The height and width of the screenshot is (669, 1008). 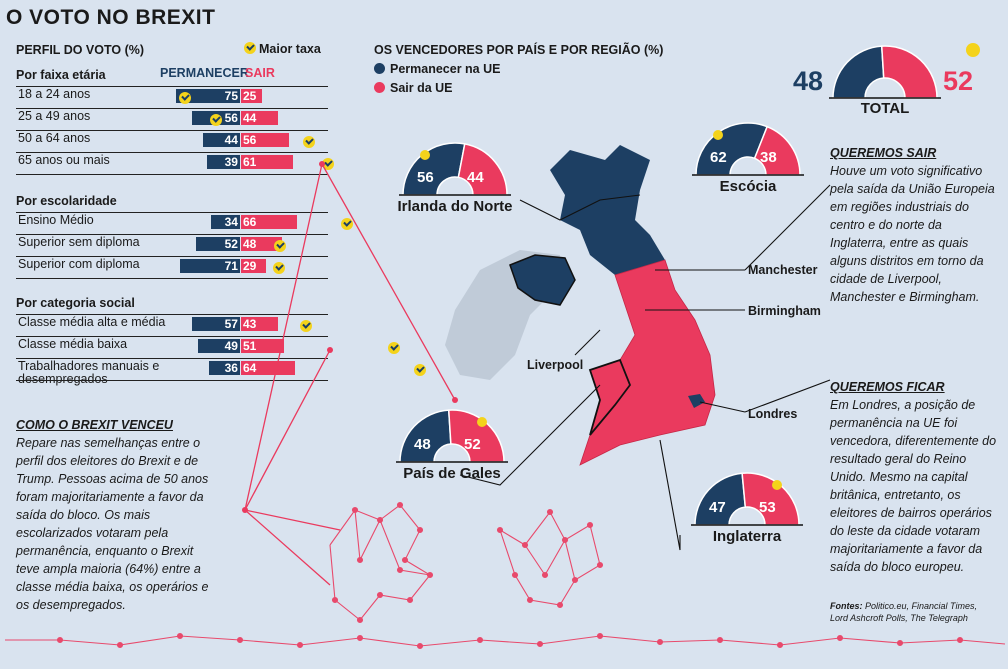 I want to click on row-label: 65 anos ou mais, so click(x=64, y=160).